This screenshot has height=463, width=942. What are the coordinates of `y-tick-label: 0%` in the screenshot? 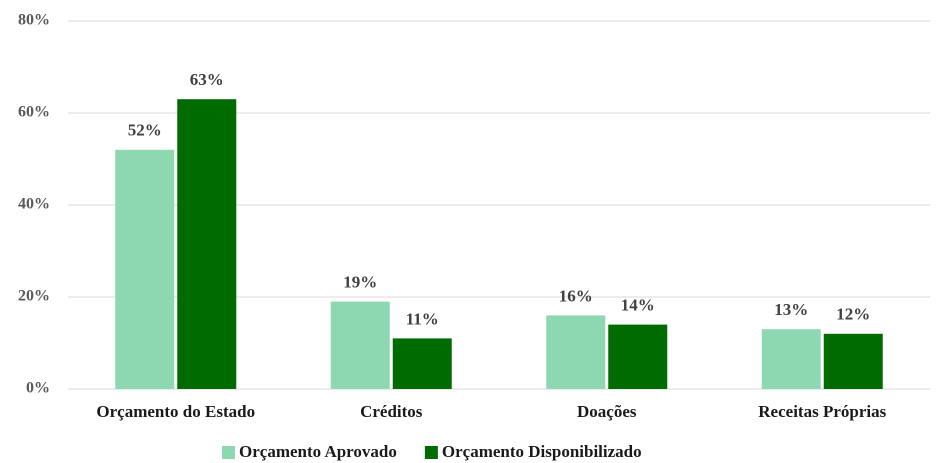 It's located at (38, 388).